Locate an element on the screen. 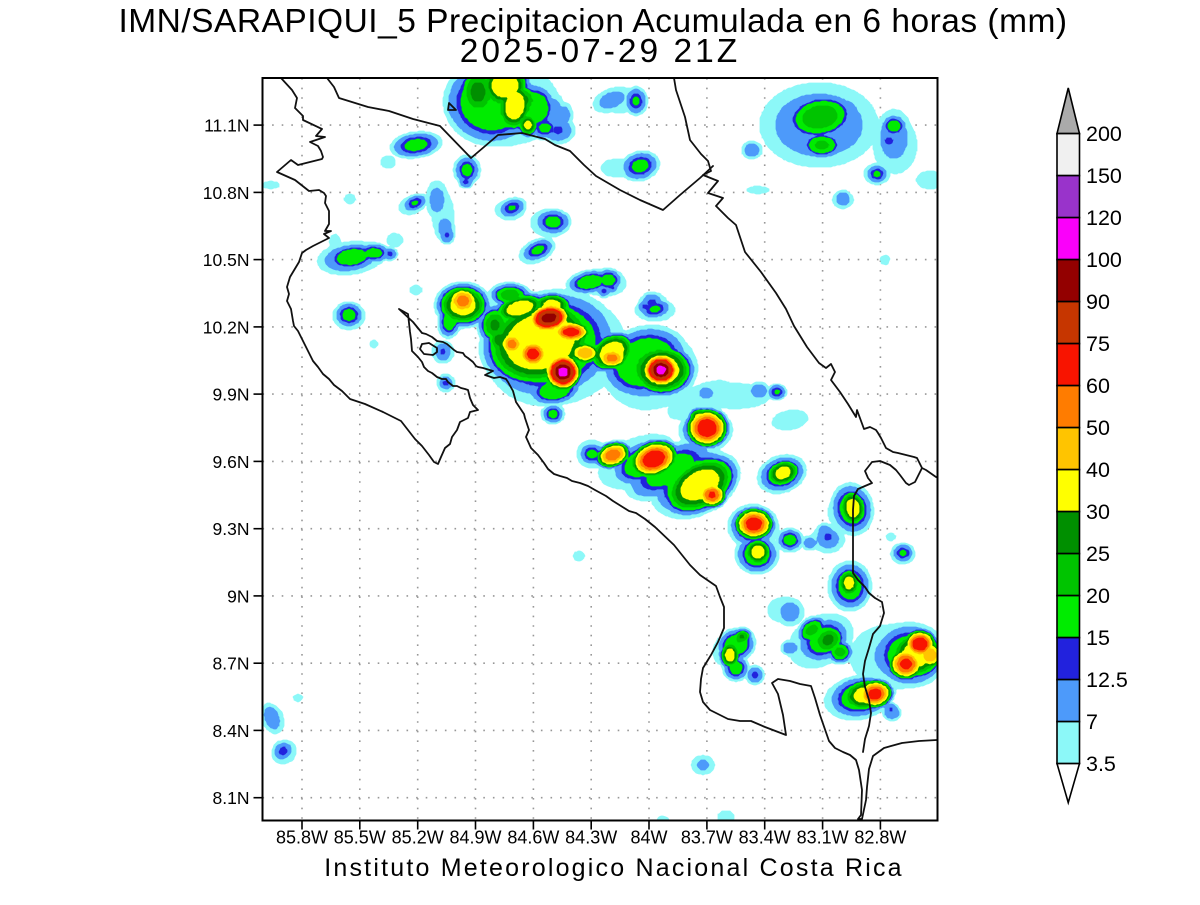  svg-text: 40 is located at coordinates (1098, 470).